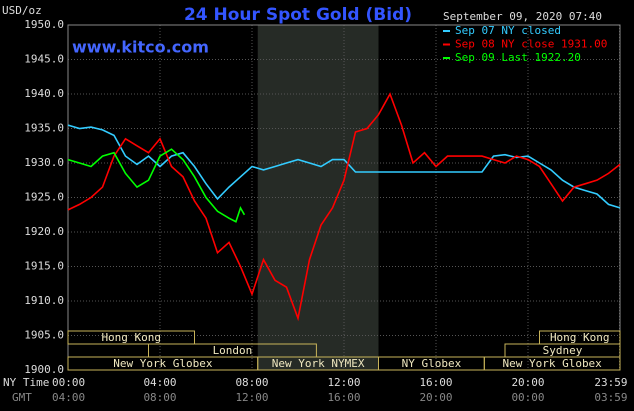  I want to click on x-tick-label: 12:00, so click(343, 382).